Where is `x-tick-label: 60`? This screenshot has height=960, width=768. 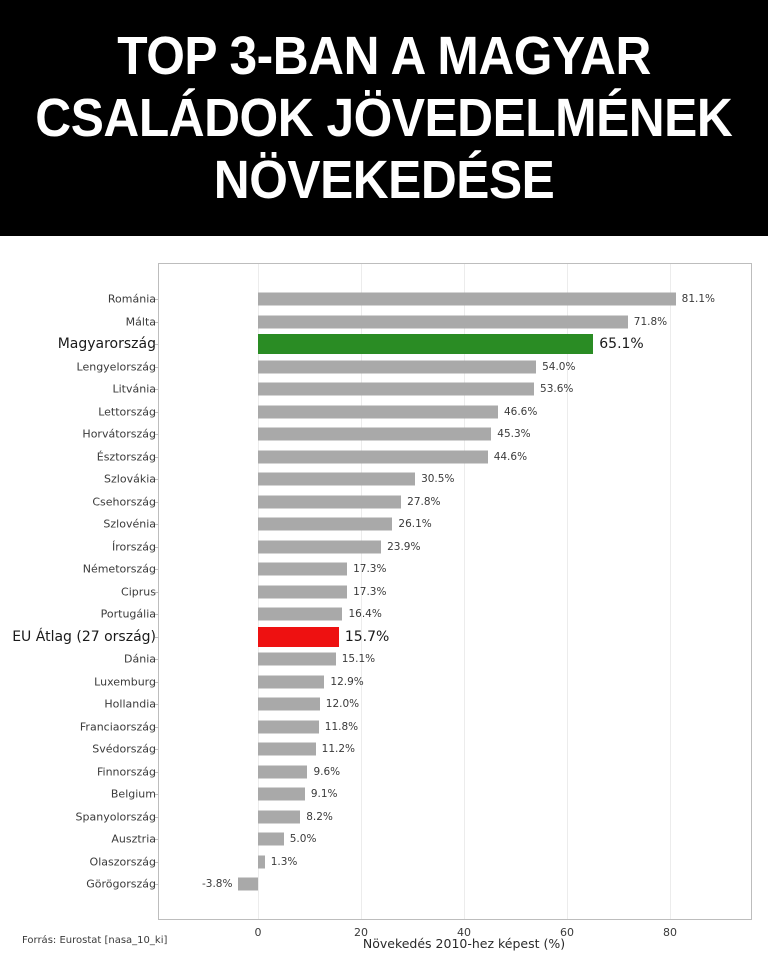 x-tick-label: 60 is located at coordinates (567, 932).